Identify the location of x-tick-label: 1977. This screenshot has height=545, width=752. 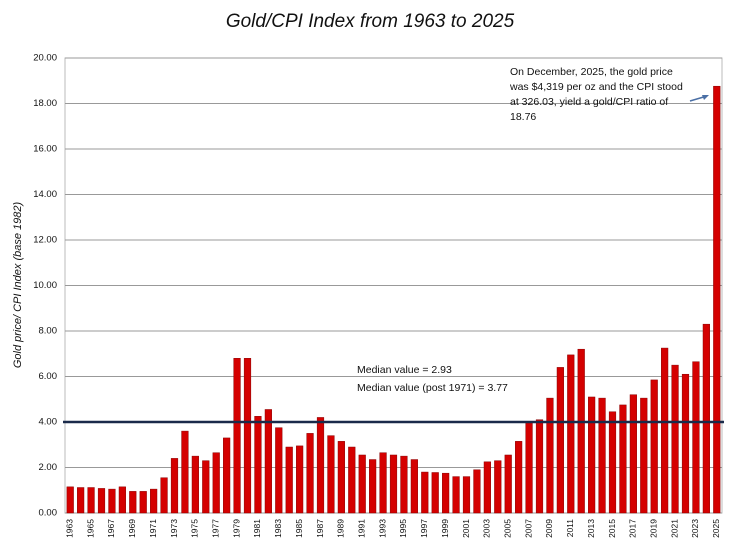
(215, 528).